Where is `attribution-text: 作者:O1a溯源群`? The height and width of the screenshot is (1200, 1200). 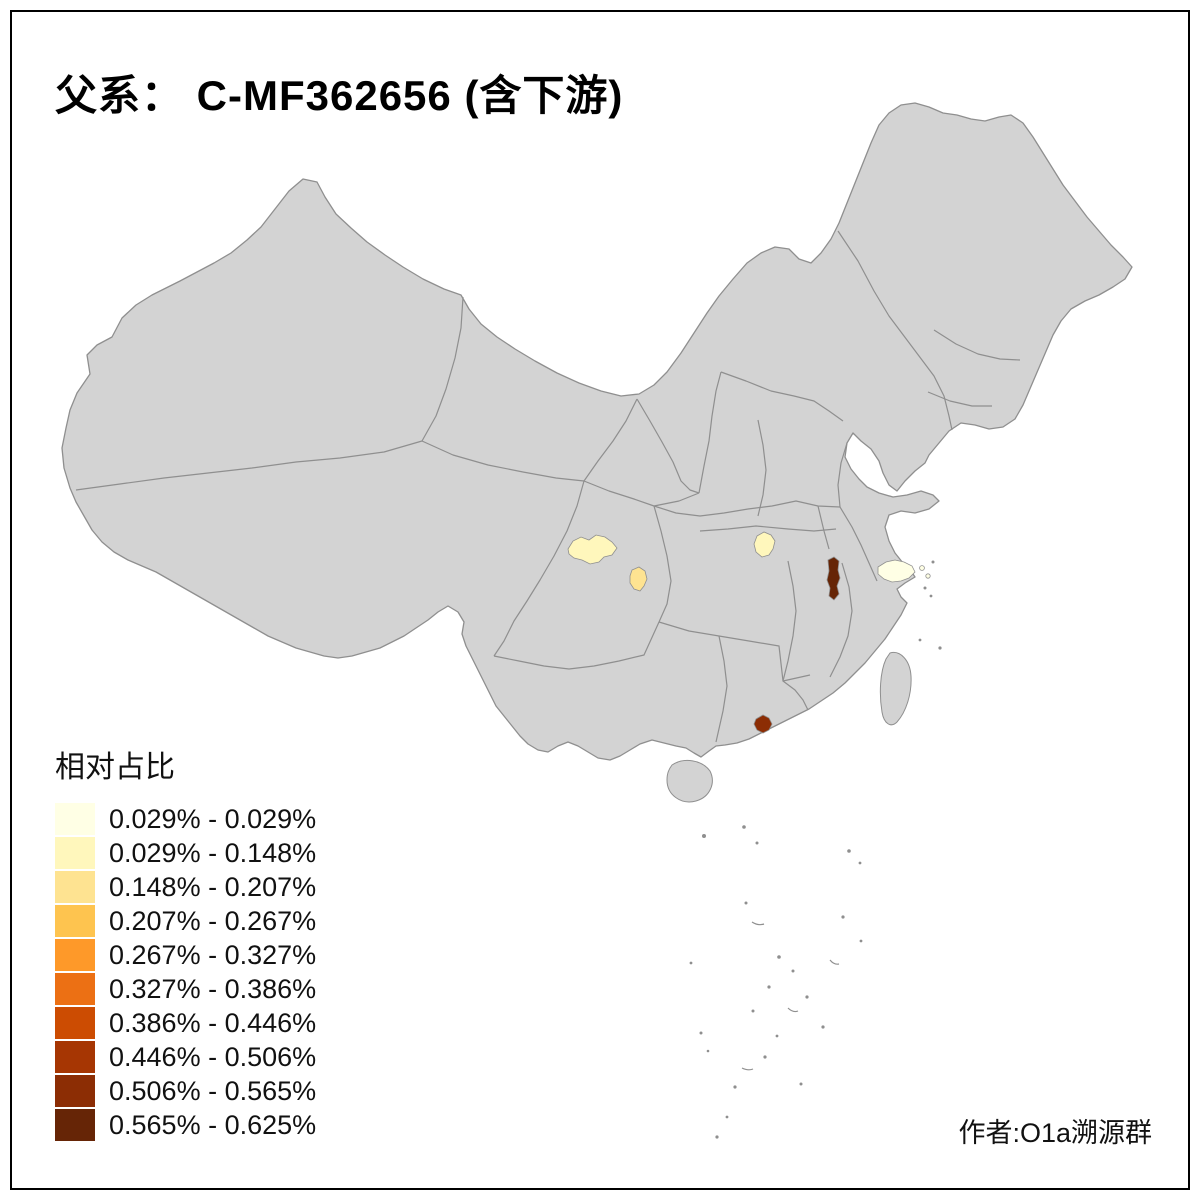 attribution-text: 作者:O1a溯源群 is located at coordinates (1055, 1133).